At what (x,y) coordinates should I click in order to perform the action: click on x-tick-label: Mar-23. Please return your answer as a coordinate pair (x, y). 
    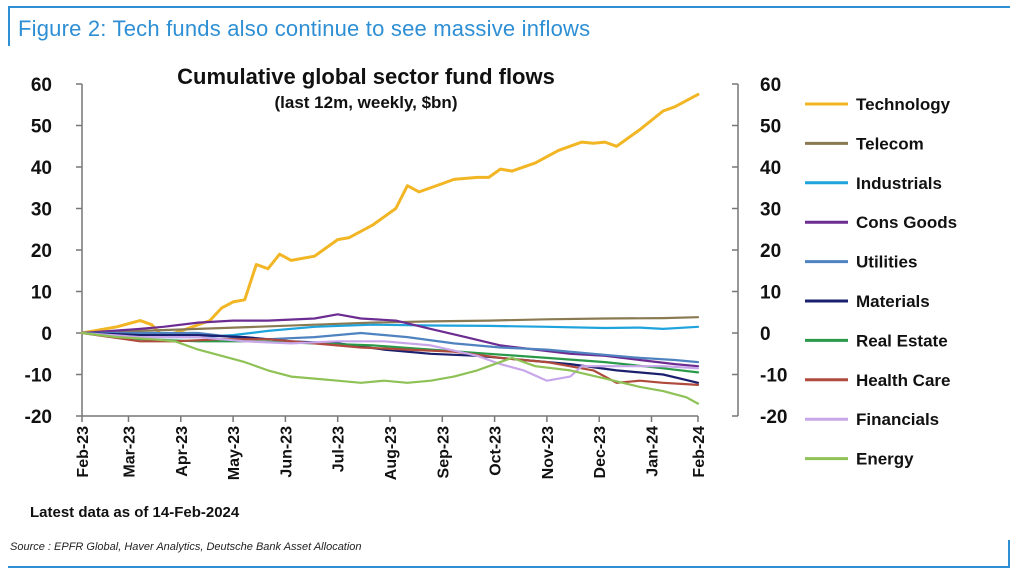
    Looking at the image, I should click on (129, 452).